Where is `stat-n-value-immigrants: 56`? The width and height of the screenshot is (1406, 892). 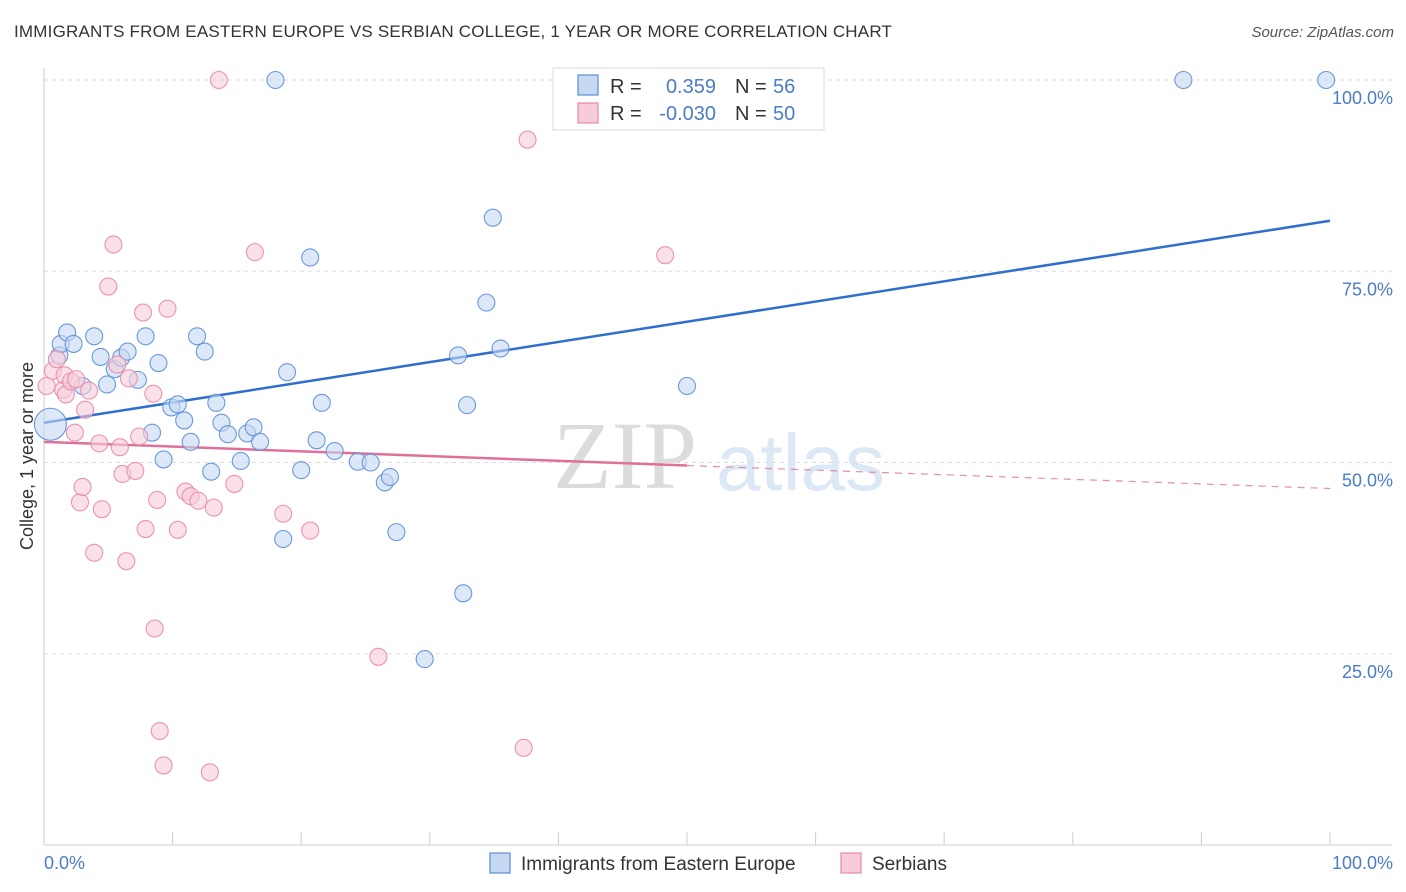
stat-n-value-immigrants: 56 is located at coordinates (784, 87).